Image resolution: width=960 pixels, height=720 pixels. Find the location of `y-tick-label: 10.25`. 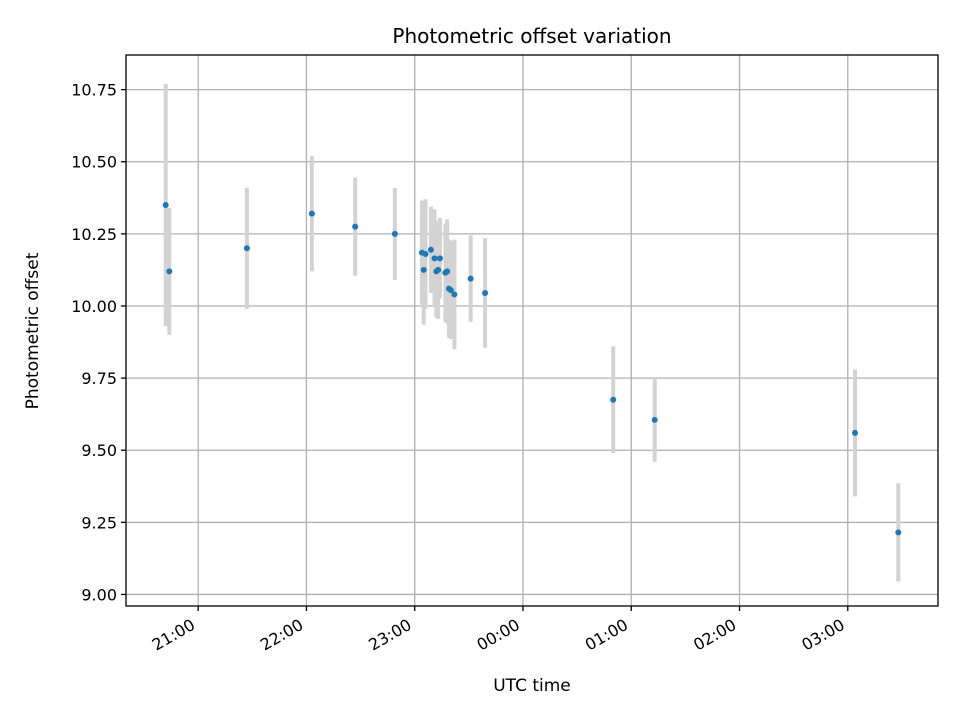

y-tick-label: 10.25 is located at coordinates (94, 234).